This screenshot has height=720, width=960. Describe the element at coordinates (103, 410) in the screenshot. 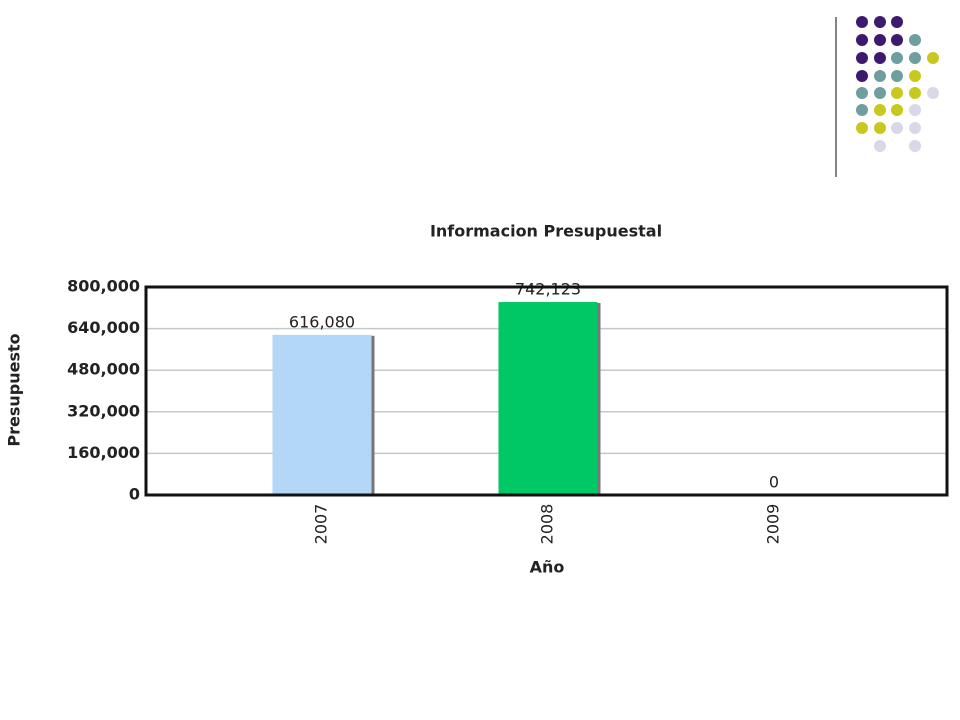

I see `y-tick-label: 320,000` at that location.